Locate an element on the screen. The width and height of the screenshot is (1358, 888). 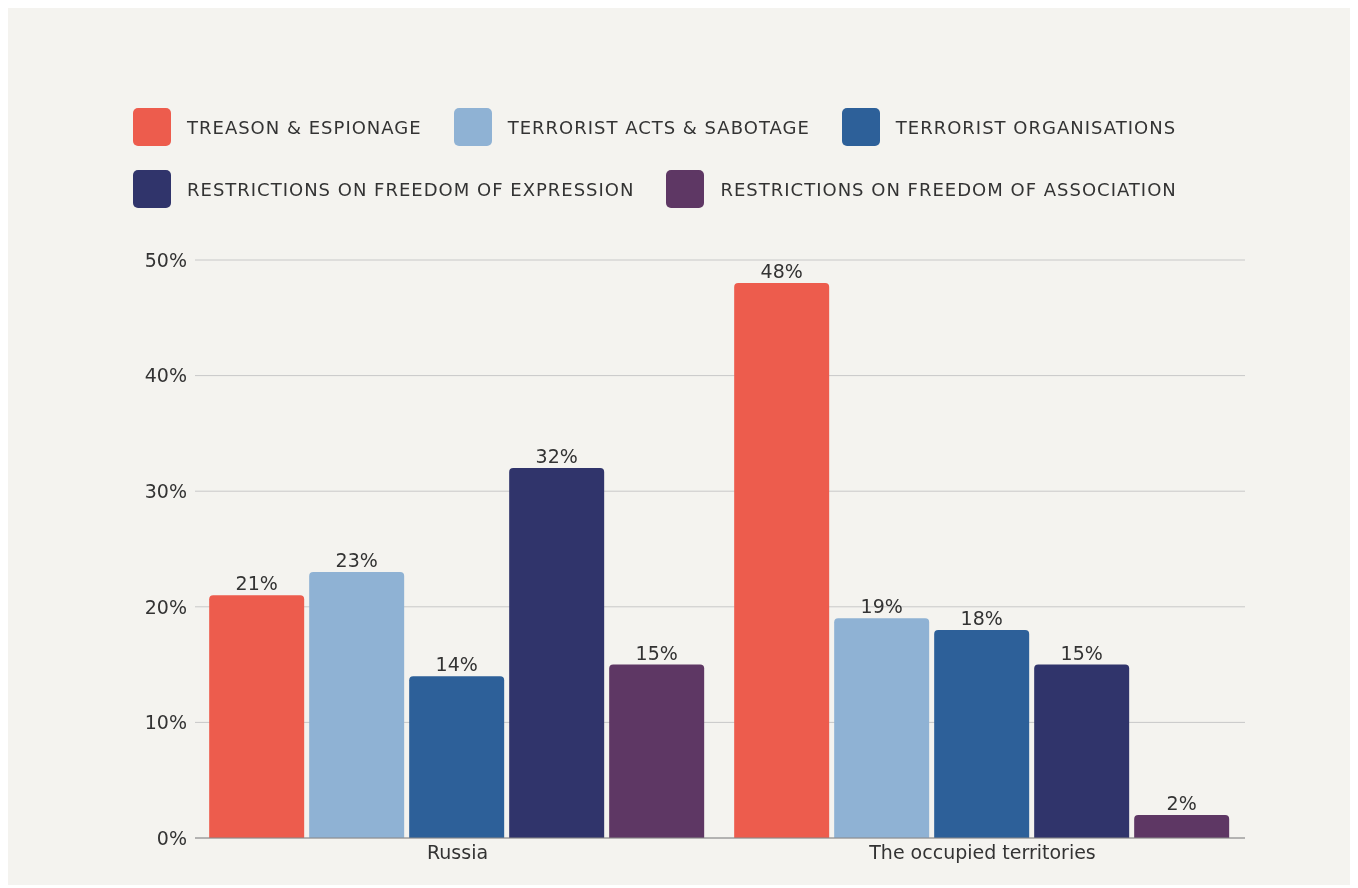
data-label: 14% is located at coordinates (456, 664).